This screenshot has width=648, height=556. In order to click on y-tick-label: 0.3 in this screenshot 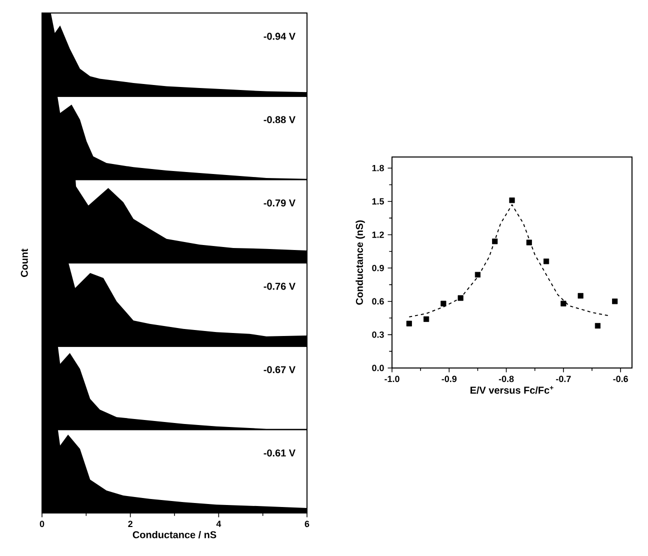, I will do `click(378, 334)`.